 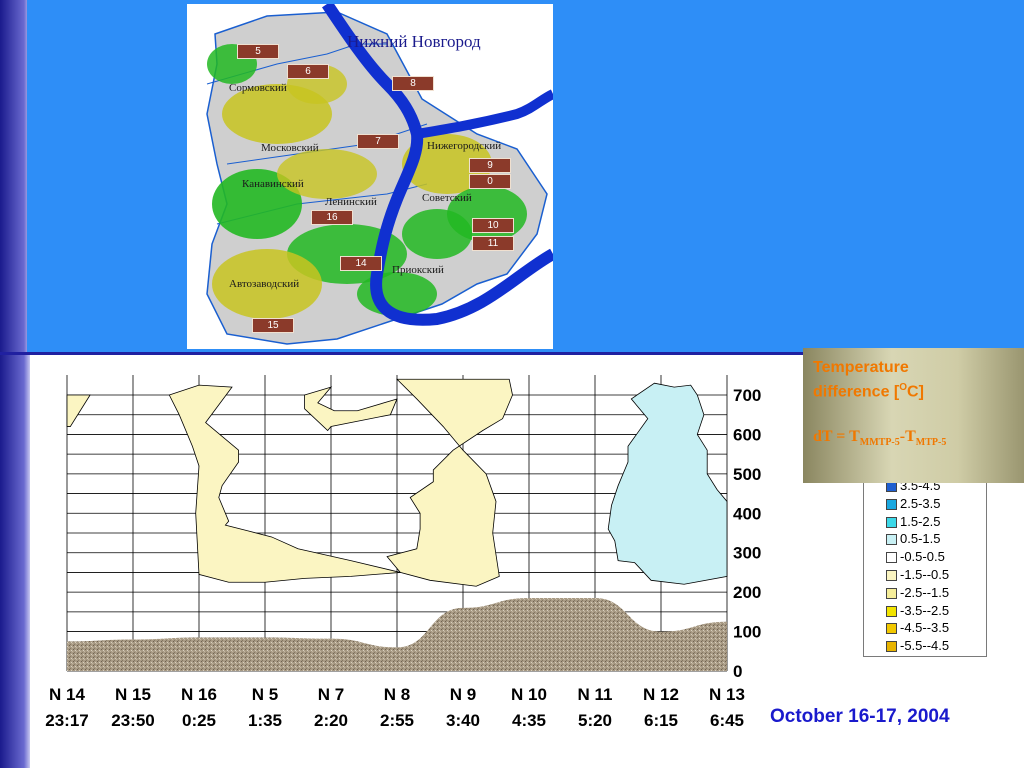 What do you see at coordinates (915, 392) in the screenshot?
I see `info-title-end: C]` at bounding box center [915, 392].